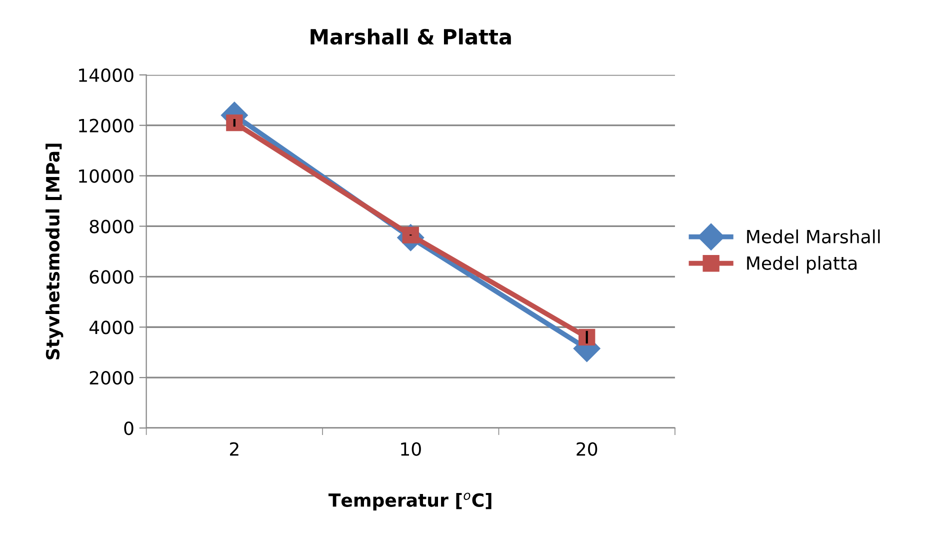  What do you see at coordinates (587, 449) in the screenshot?
I see `x-tick-label: 20` at bounding box center [587, 449].